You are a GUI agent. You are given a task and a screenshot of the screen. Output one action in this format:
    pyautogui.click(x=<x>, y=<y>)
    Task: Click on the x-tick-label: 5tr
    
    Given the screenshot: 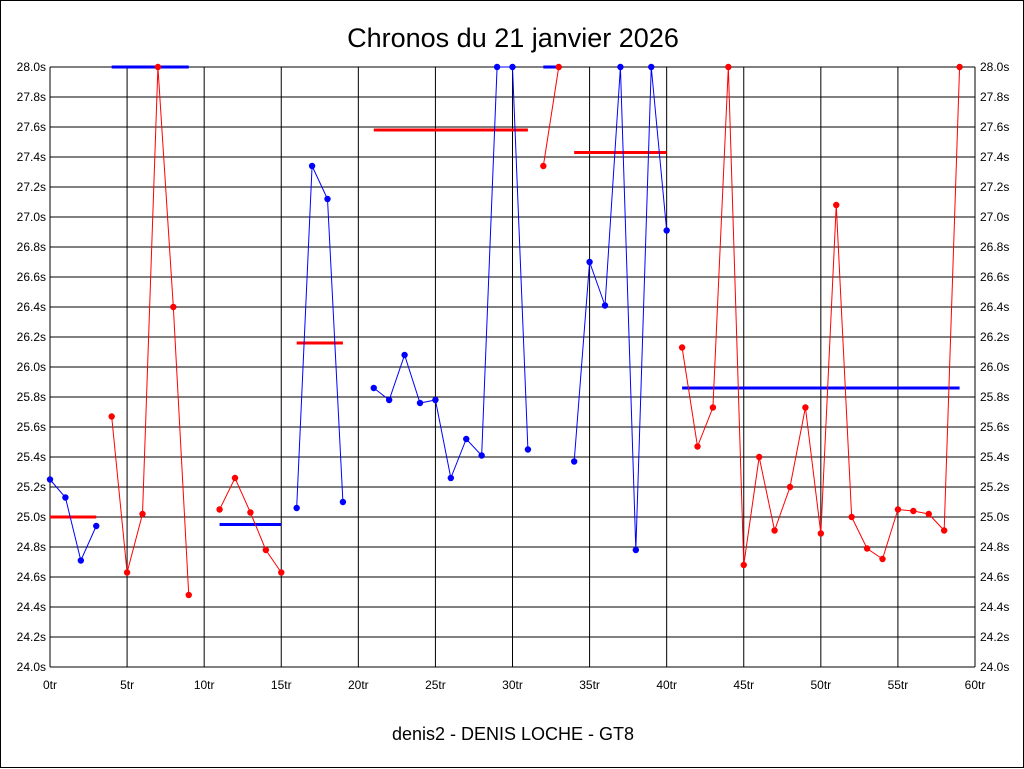 What is the action you would take?
    pyautogui.click(x=127, y=685)
    